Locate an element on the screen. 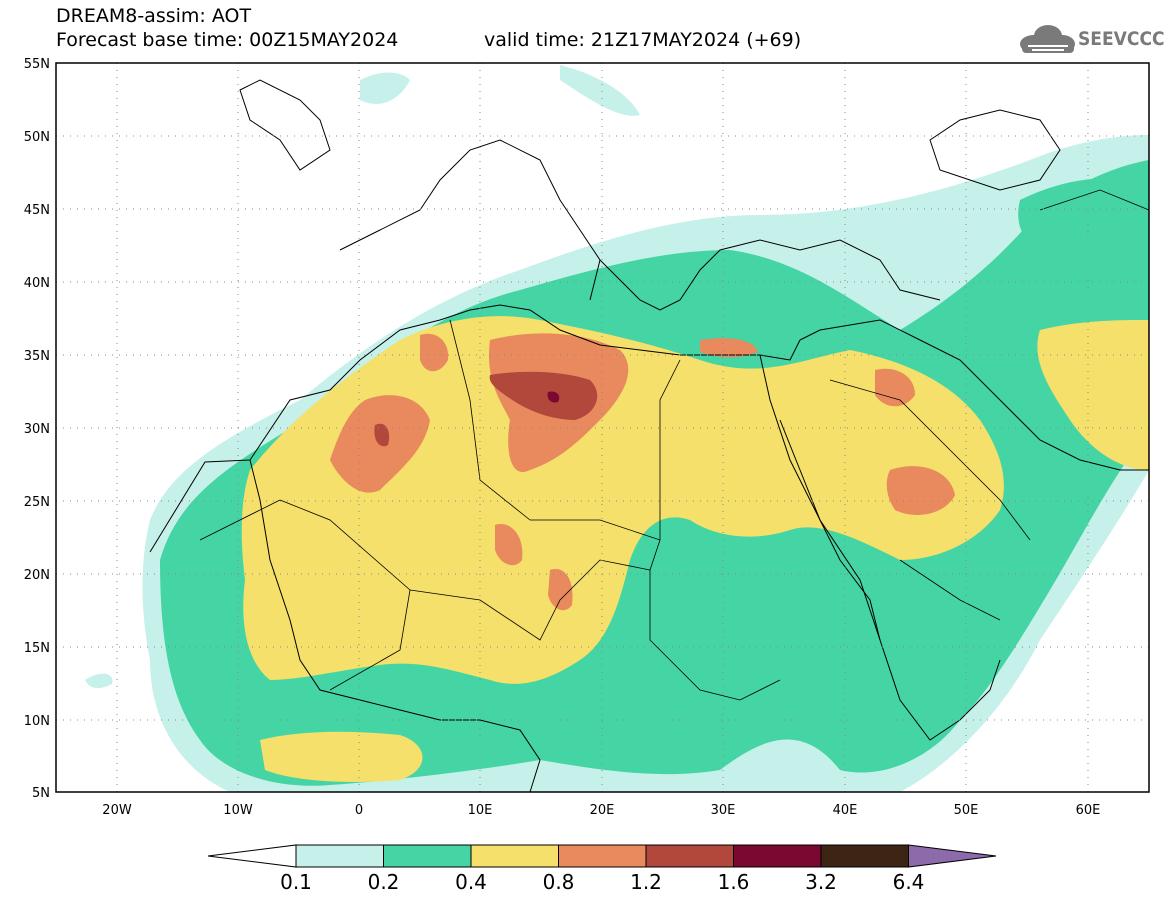  lon-tick-20e: 20E is located at coordinates (602, 810).